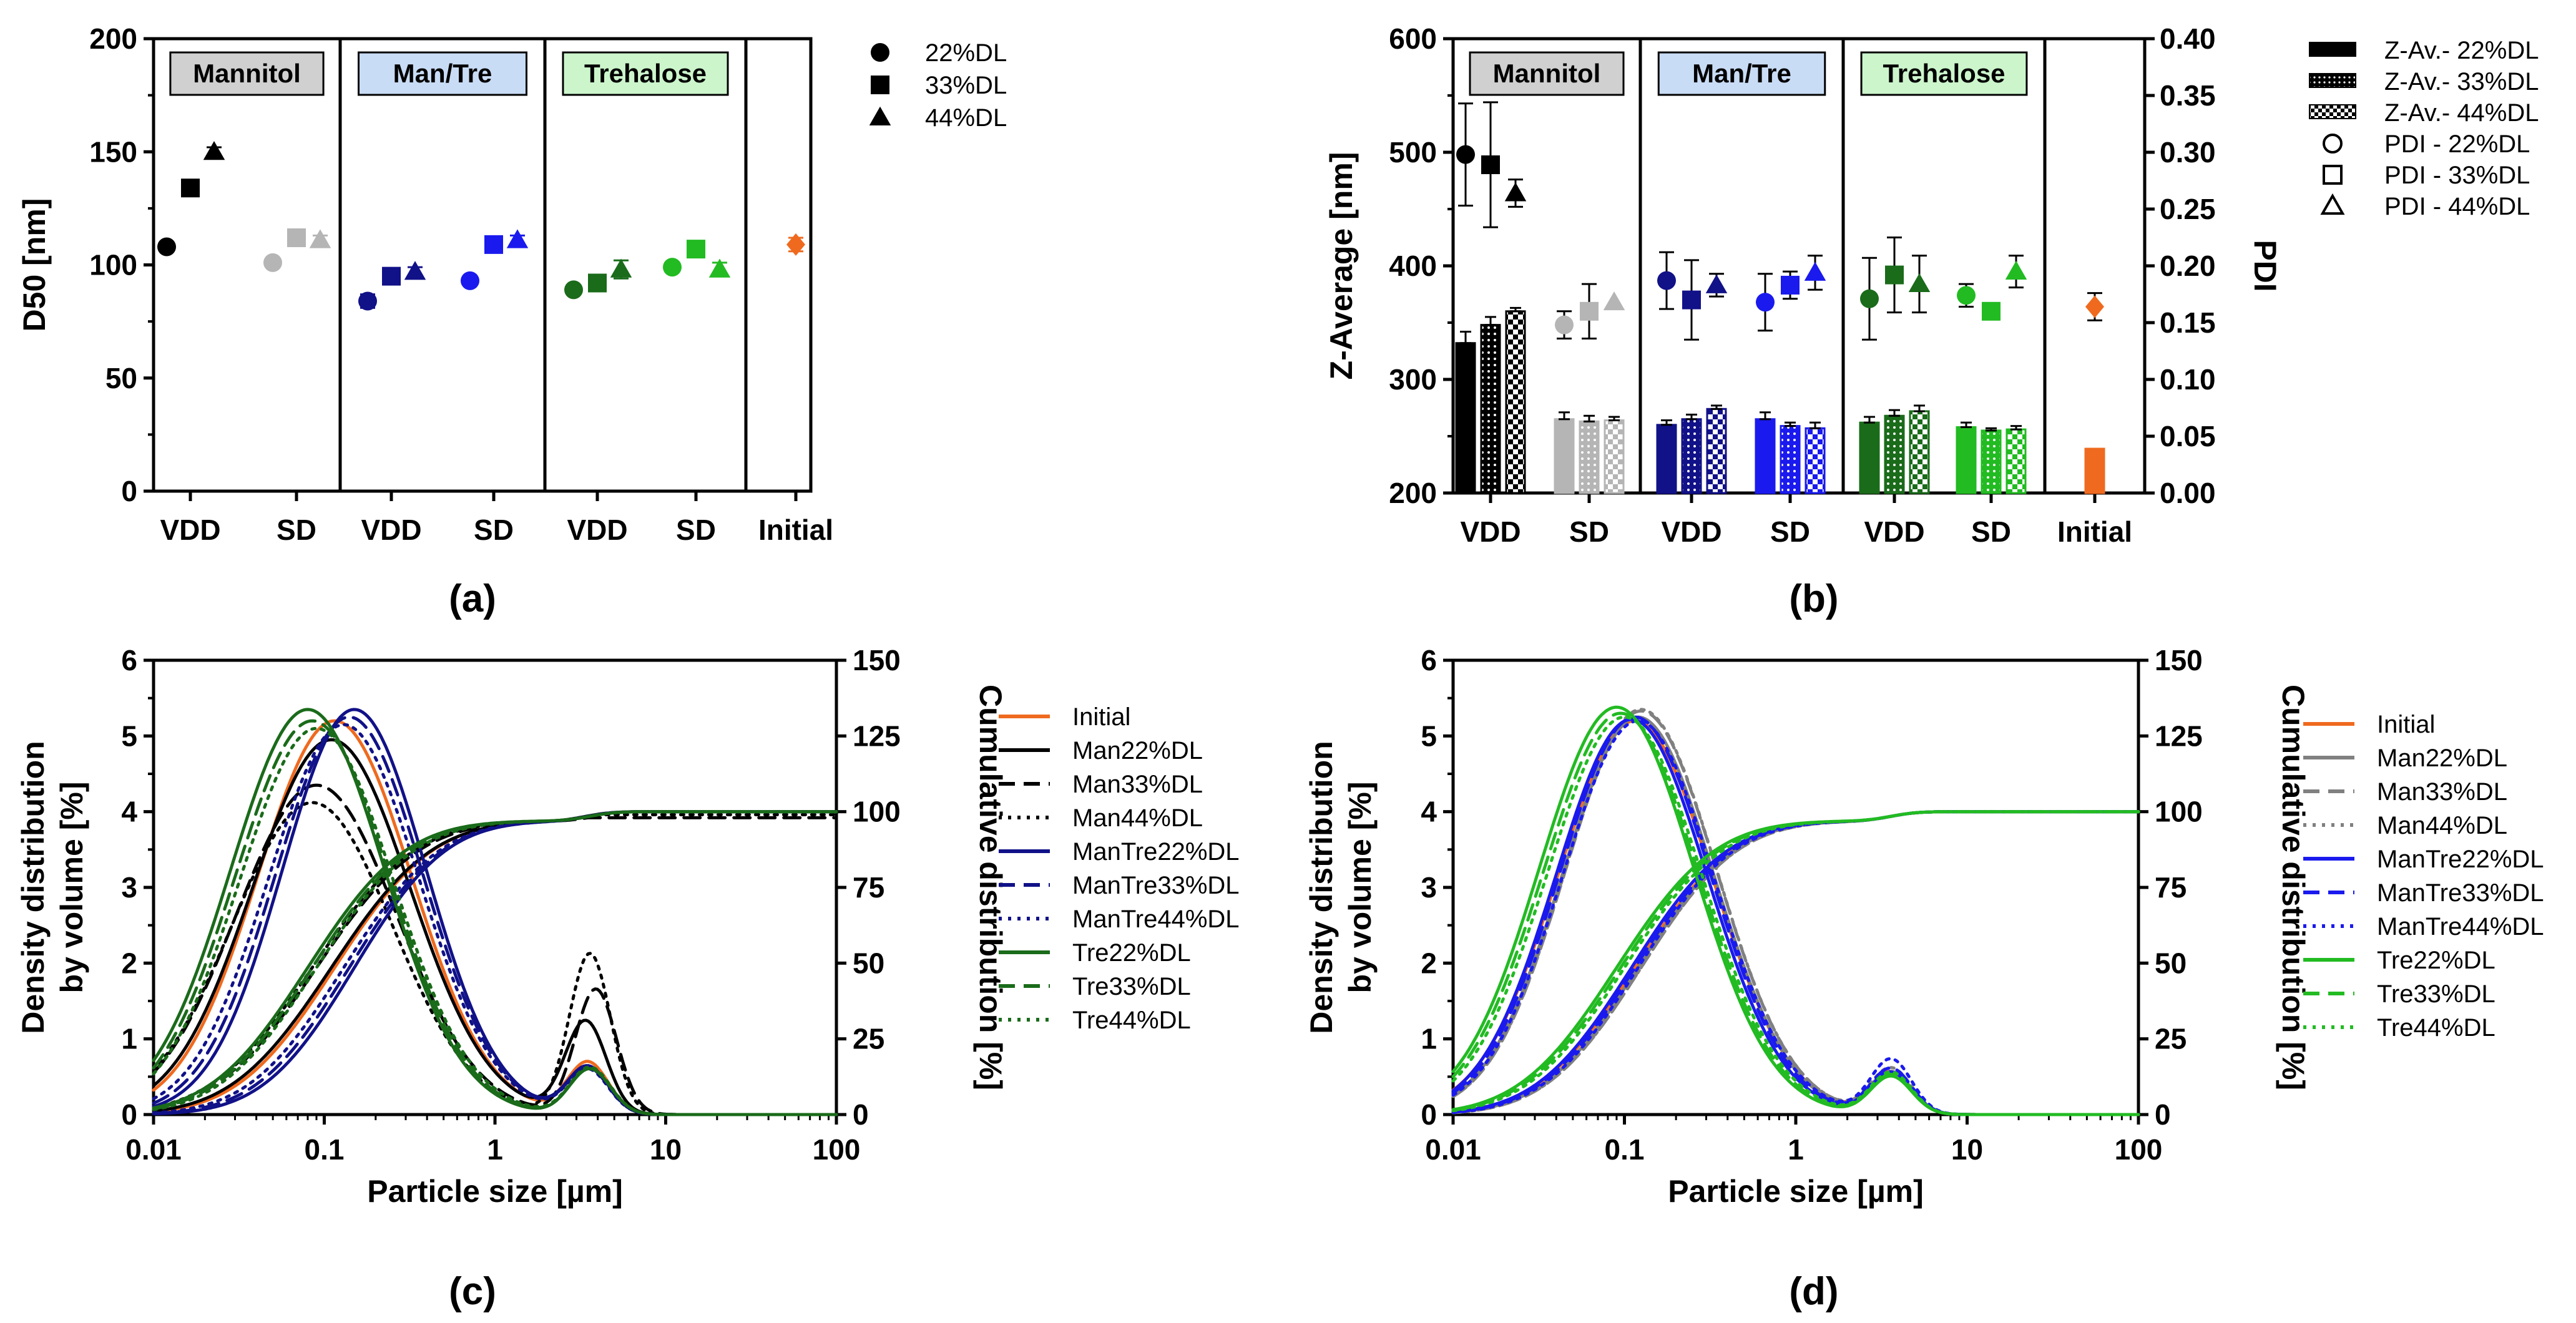  What do you see at coordinates (2188, 266) in the screenshot?
I see `y-right-tick-label: 0.20` at bounding box center [2188, 266].